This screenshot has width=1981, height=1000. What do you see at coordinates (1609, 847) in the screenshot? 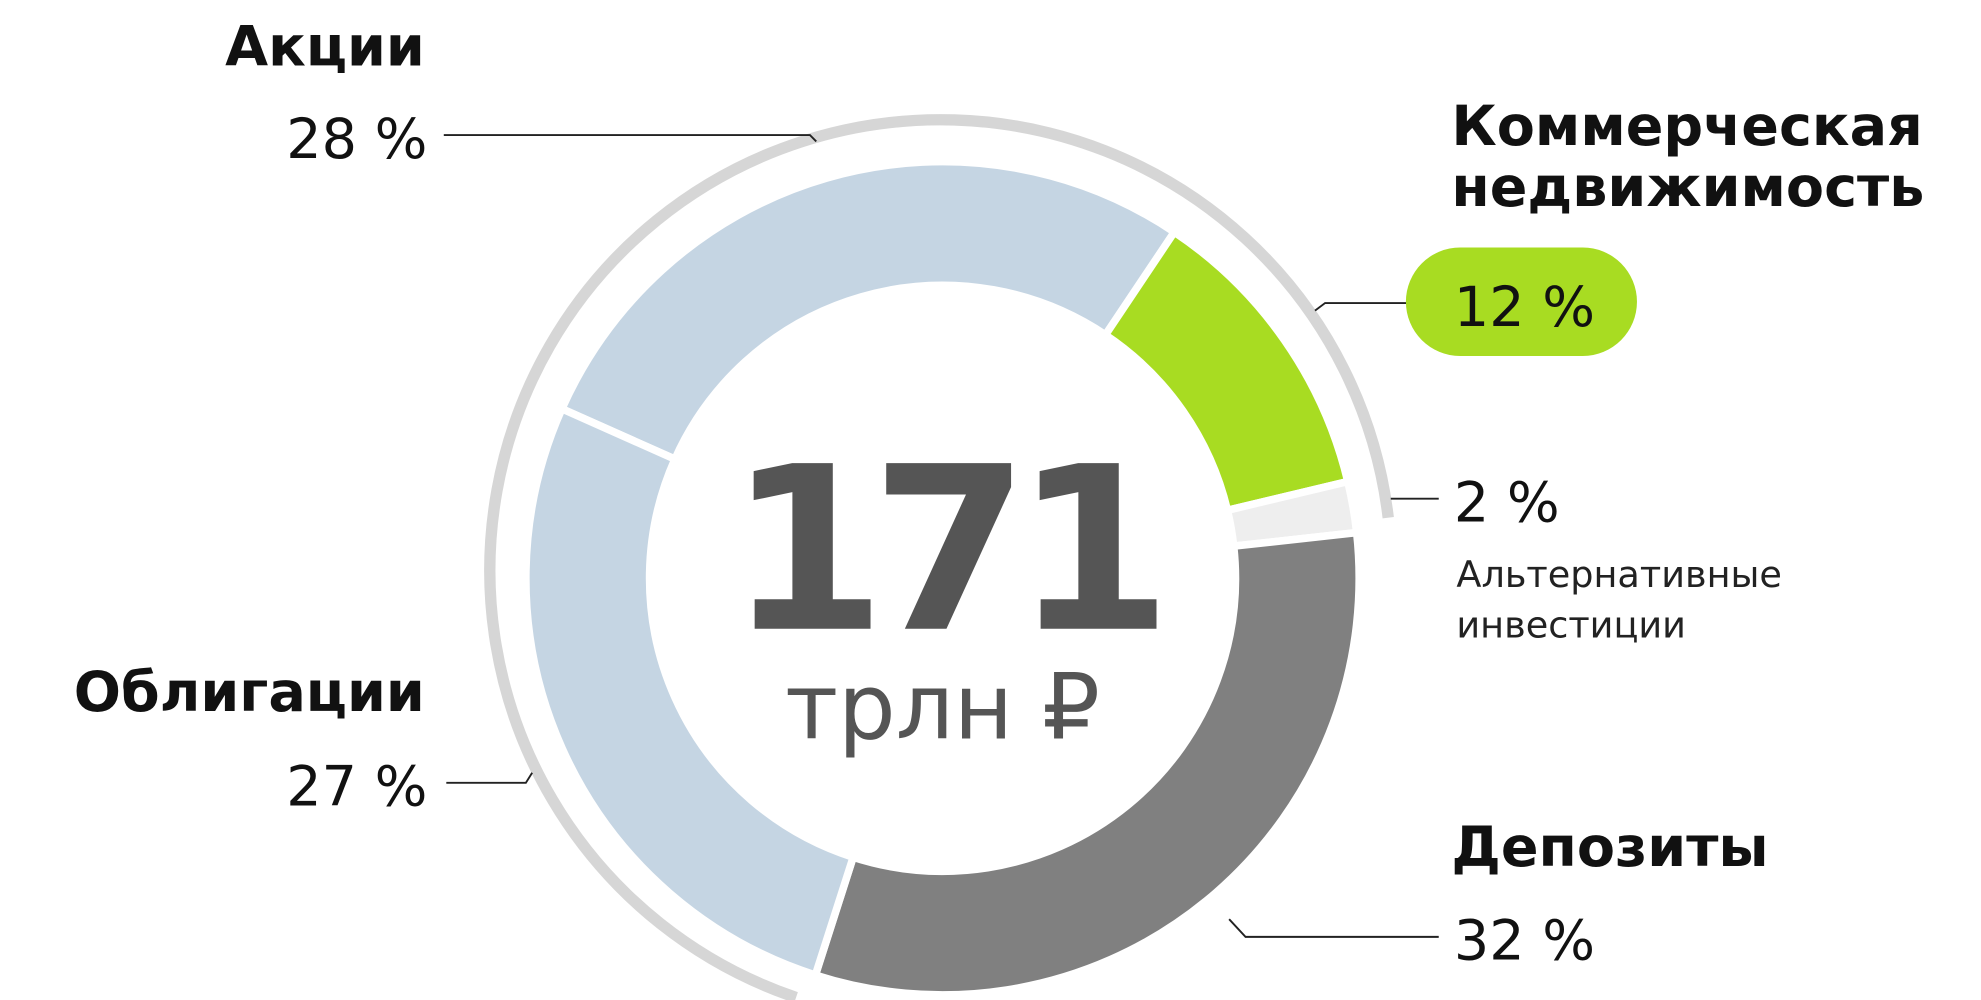
I see `category-label: Депозиты` at bounding box center [1609, 847].